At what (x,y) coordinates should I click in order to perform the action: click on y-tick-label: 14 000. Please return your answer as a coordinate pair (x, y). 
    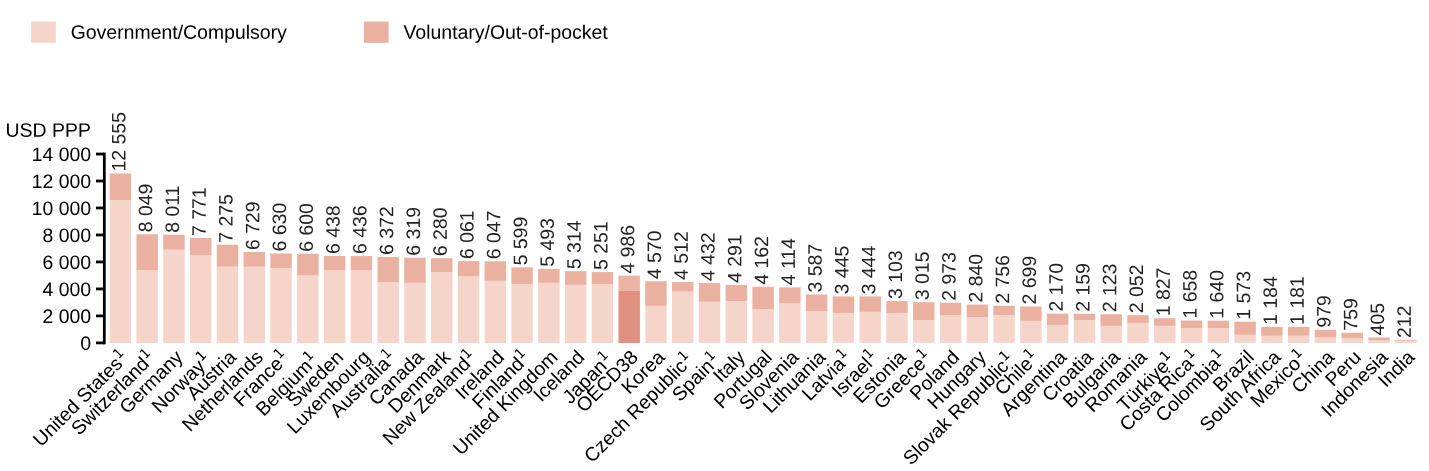
    Looking at the image, I should click on (62, 154).